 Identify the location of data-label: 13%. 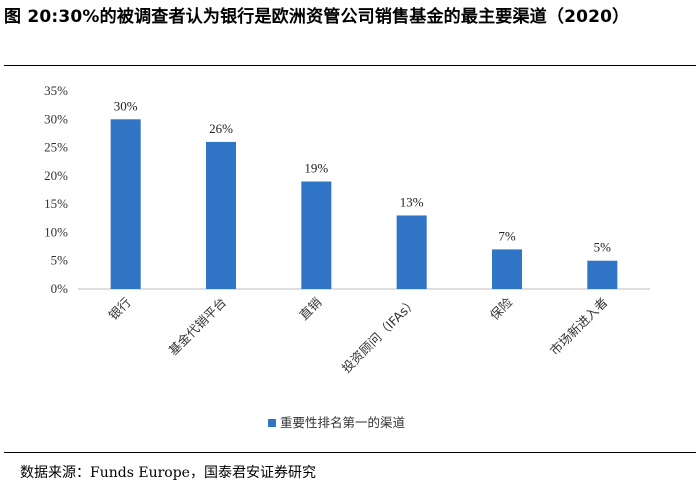
(412, 201).